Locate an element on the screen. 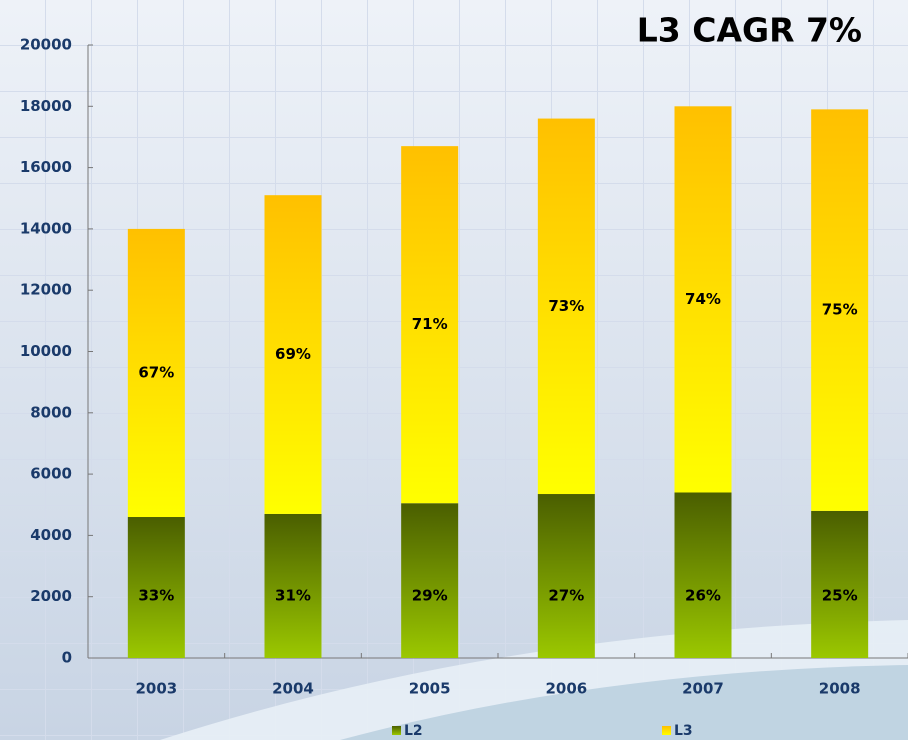 Image resolution: width=908 pixels, height=740 pixels. value-label: 26% is located at coordinates (703, 596).